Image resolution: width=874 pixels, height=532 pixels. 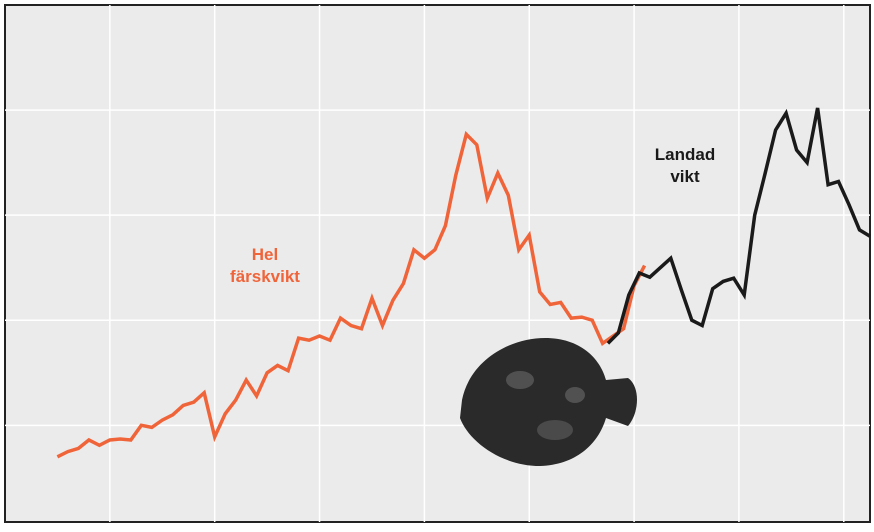 What do you see at coordinates (548, 402) in the screenshot?
I see `fish-illustration` at bounding box center [548, 402].